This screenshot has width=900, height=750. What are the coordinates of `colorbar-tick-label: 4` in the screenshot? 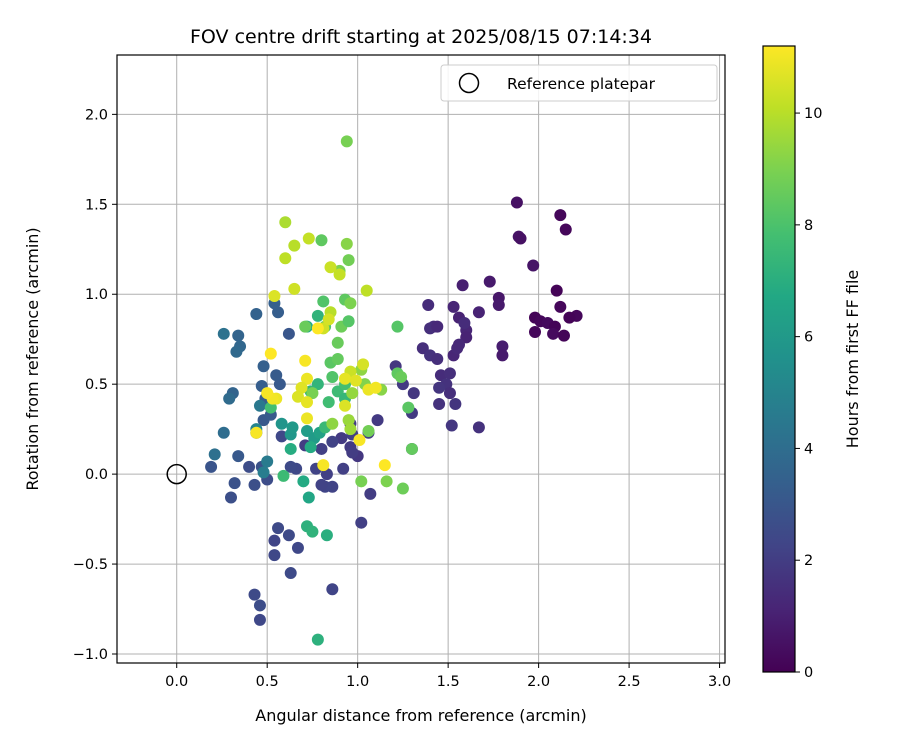 It's located at (808, 449).